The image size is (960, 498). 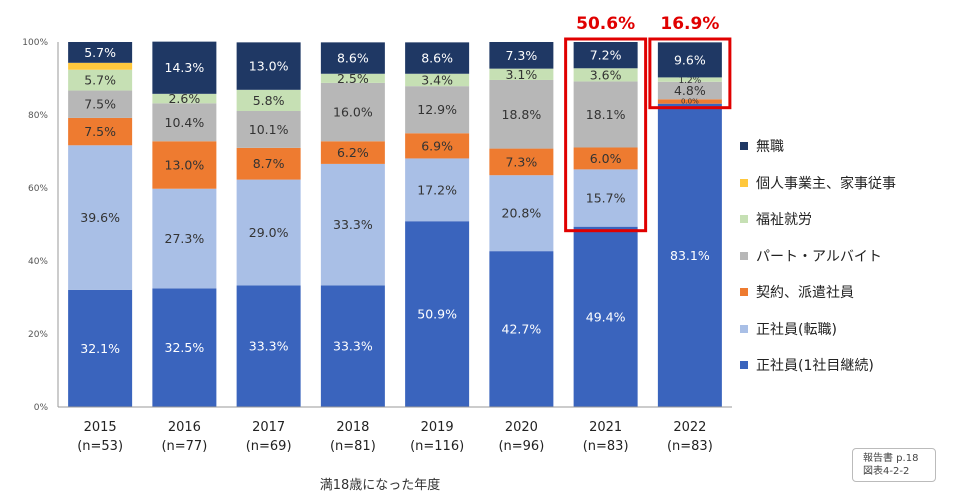 I want to click on data-label: 18.1%, so click(x=606, y=114).